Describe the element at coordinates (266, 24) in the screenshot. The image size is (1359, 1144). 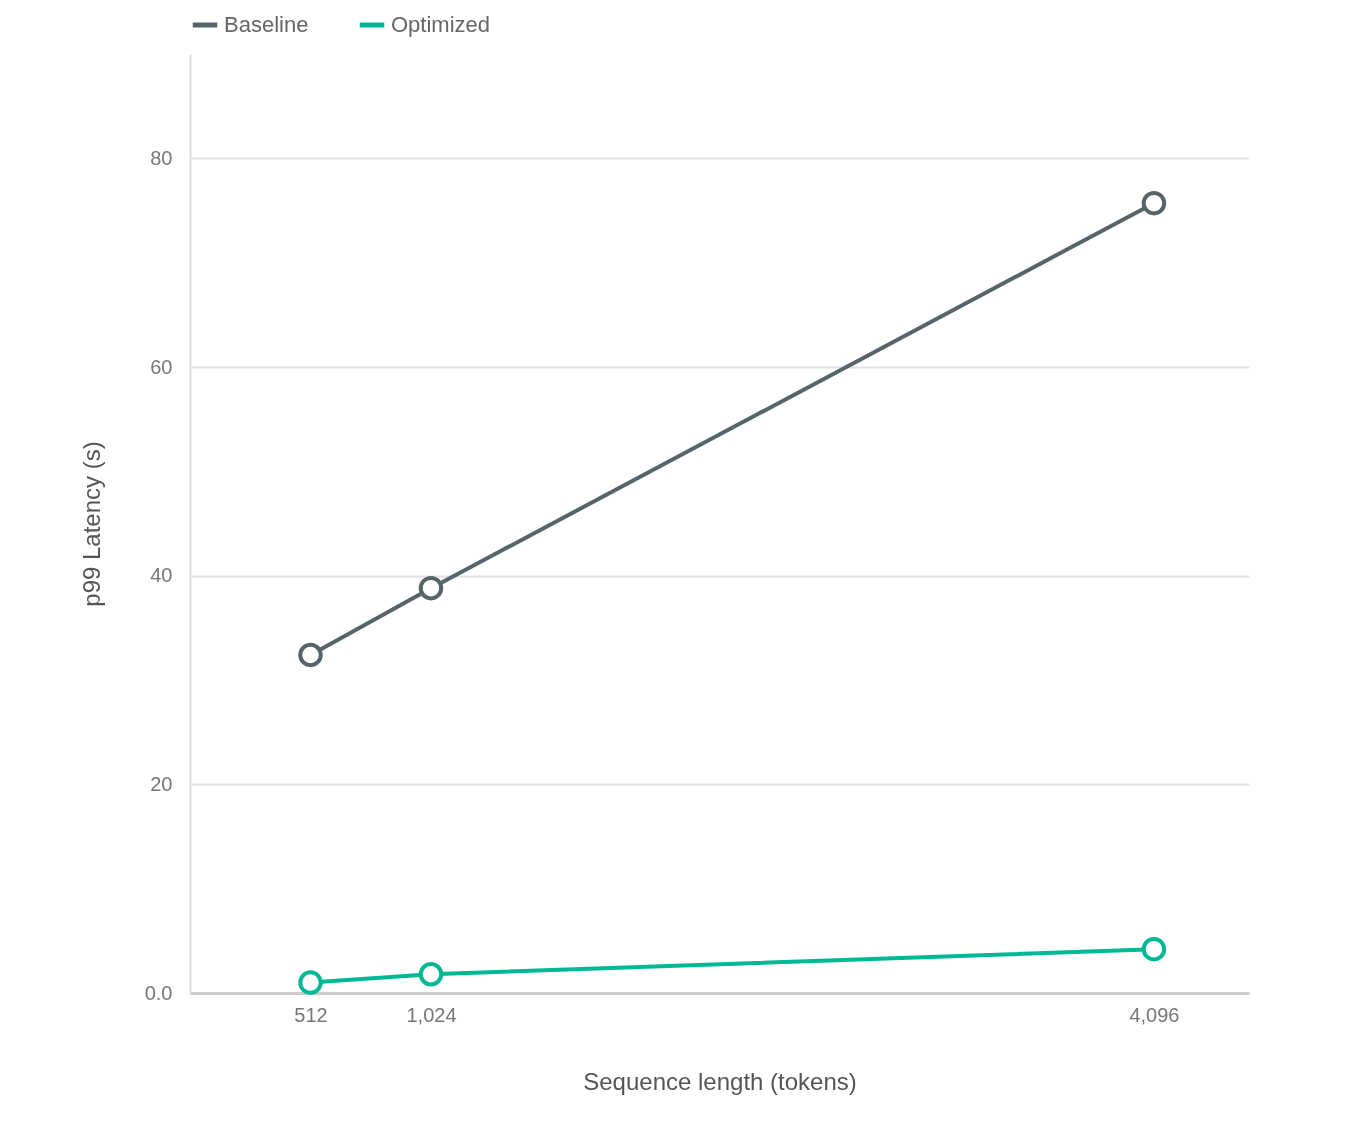
I see `legend-label: Baseline` at that location.